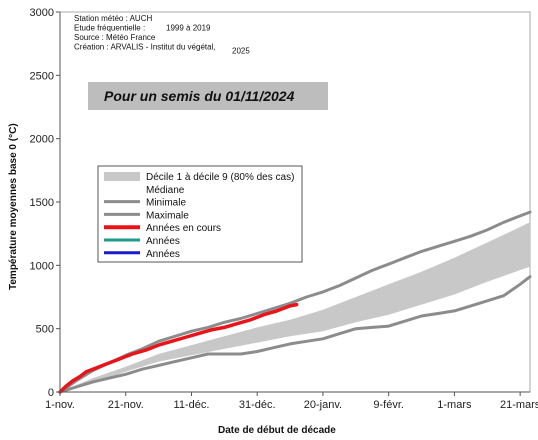 Image resolution: width=538 pixels, height=440 pixels. I want to click on y-tick-label: 2000, so click(42, 140).